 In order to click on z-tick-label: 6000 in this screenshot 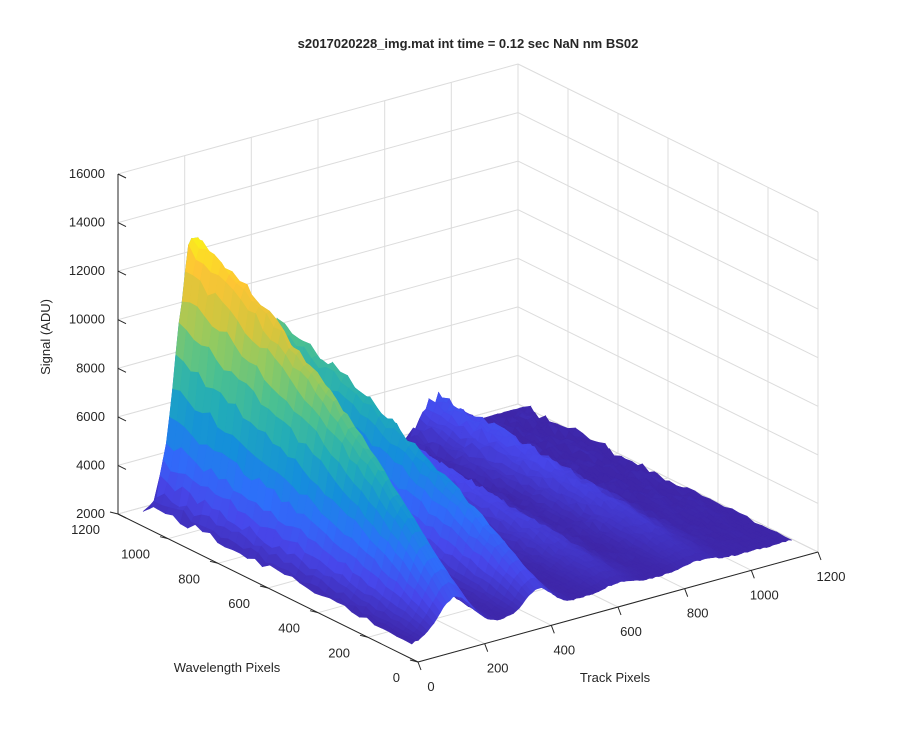, I will do `click(90, 416)`.